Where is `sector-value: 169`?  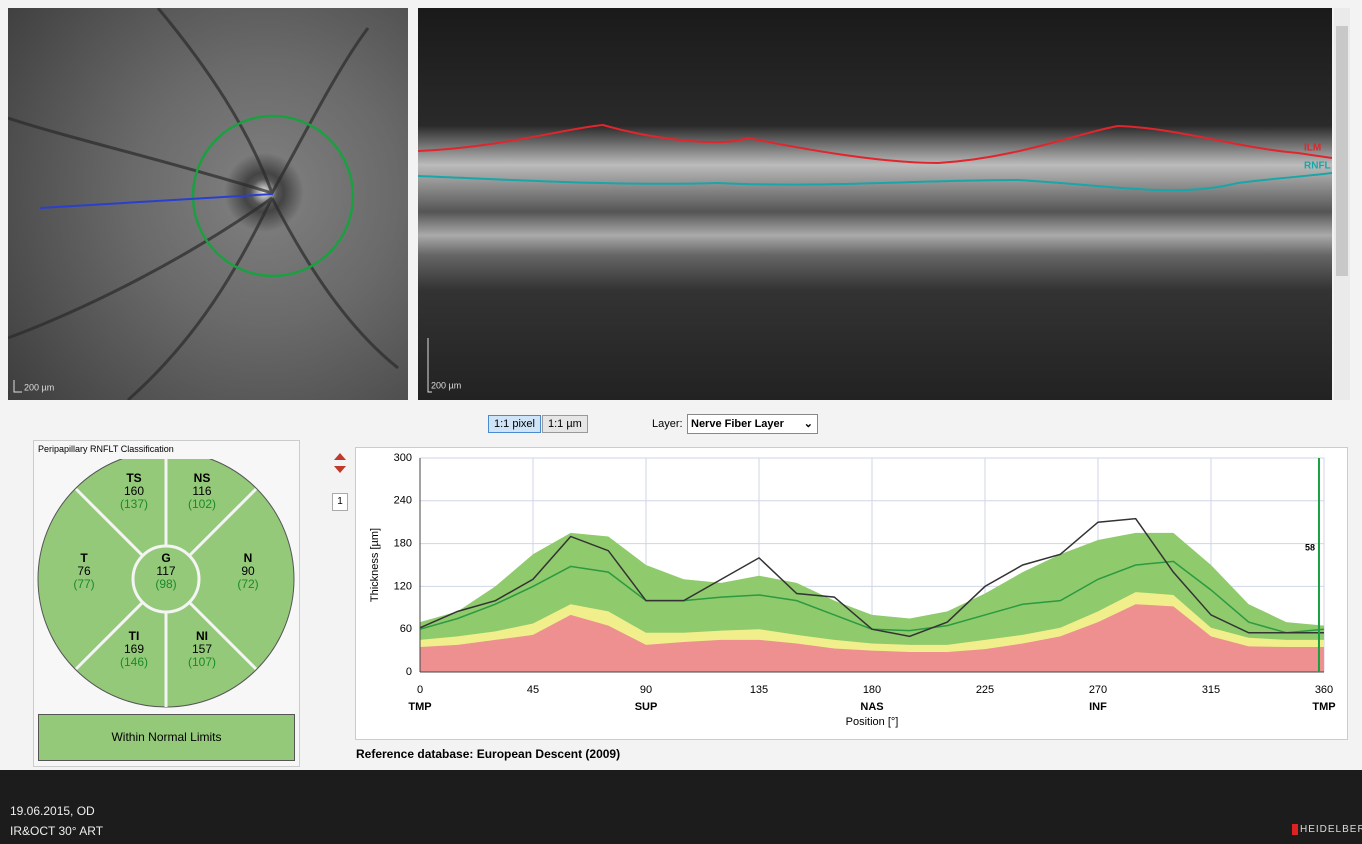
sector-value: 169 is located at coordinates (134, 649).